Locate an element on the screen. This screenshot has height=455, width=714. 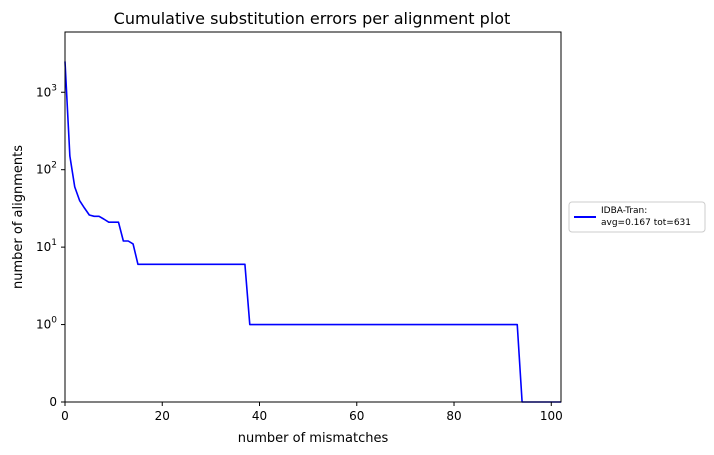
x-tick-label: 80 is located at coordinates (453, 416).